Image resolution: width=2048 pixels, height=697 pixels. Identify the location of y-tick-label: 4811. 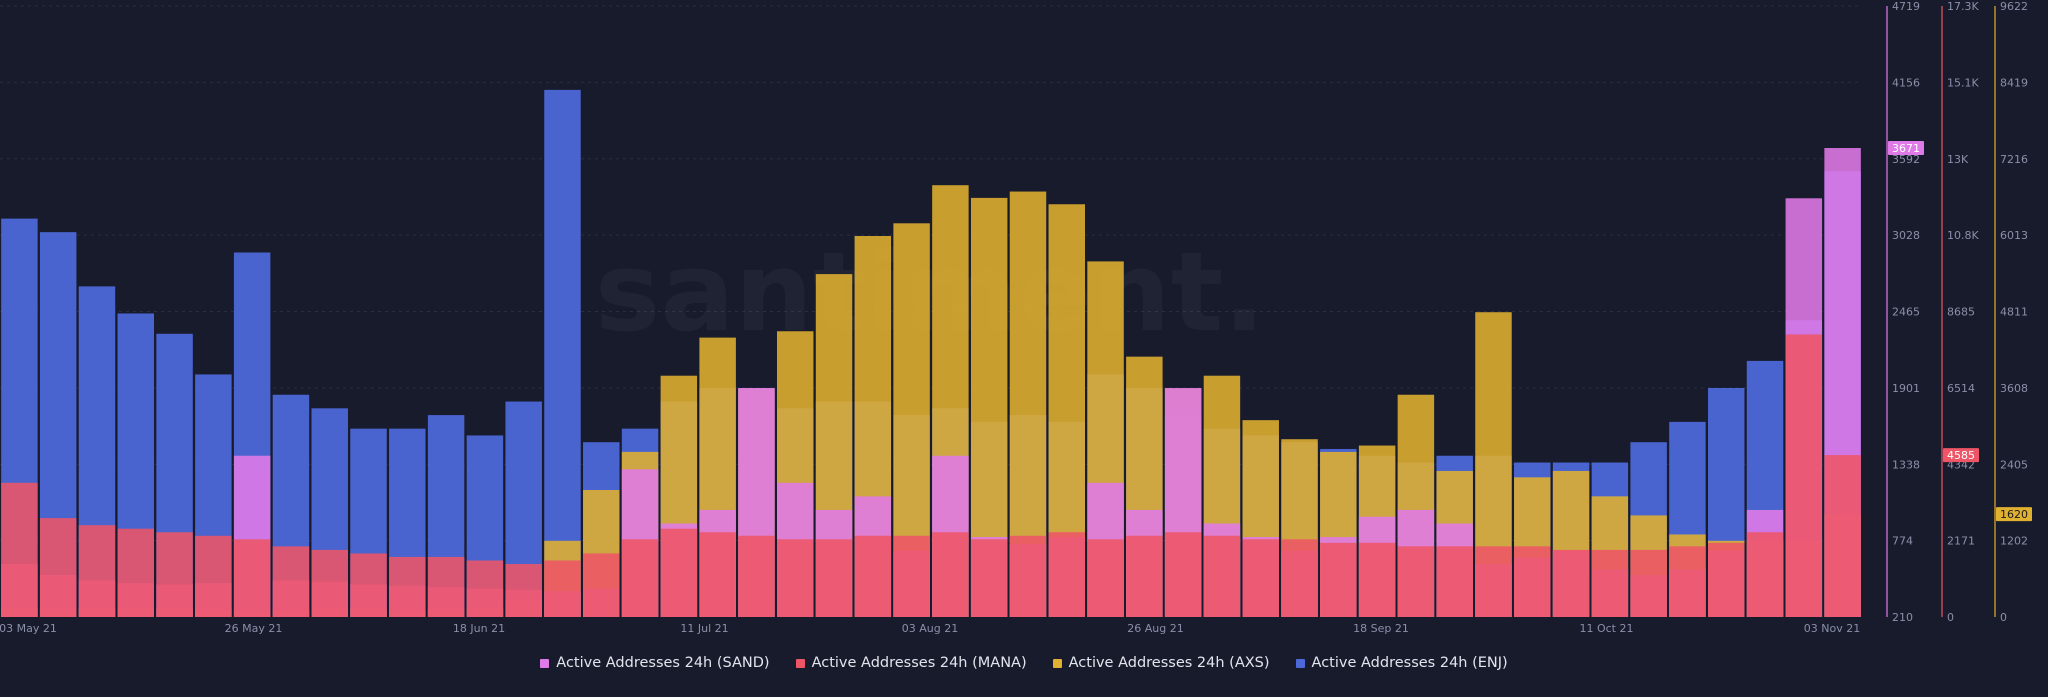
(2014, 312).